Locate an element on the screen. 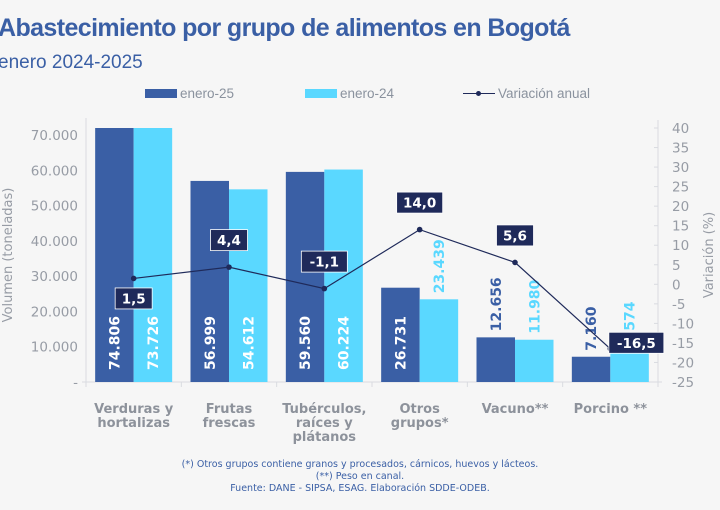 The height and width of the screenshot is (510, 720). category-label: Verduras y is located at coordinates (134, 409).